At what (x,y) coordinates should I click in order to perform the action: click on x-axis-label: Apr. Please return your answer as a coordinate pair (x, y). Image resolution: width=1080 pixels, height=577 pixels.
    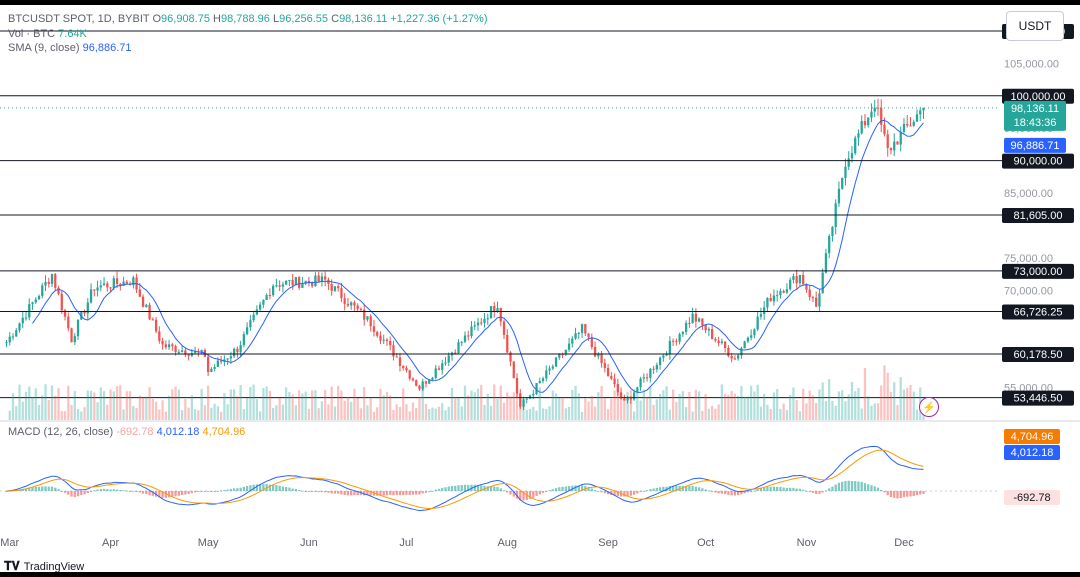
    Looking at the image, I should click on (110, 543).